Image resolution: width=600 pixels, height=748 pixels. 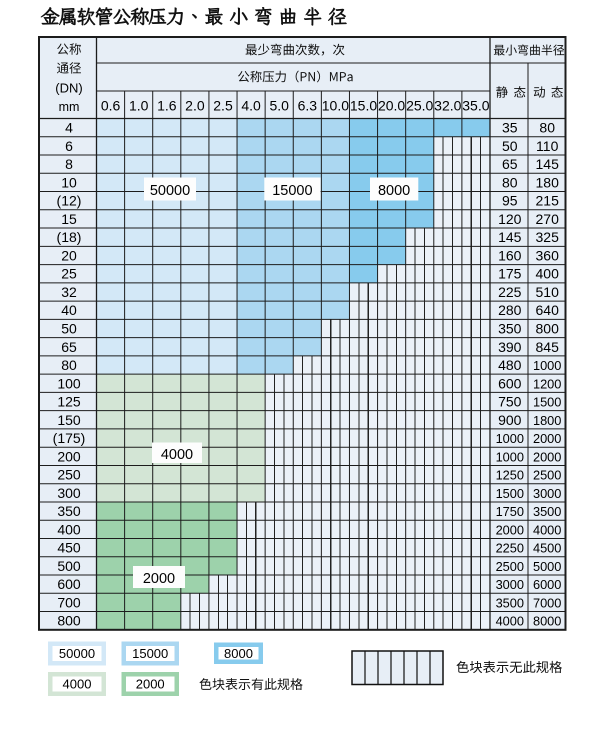 I want to click on svg-text: 25, so click(x=69, y=274).